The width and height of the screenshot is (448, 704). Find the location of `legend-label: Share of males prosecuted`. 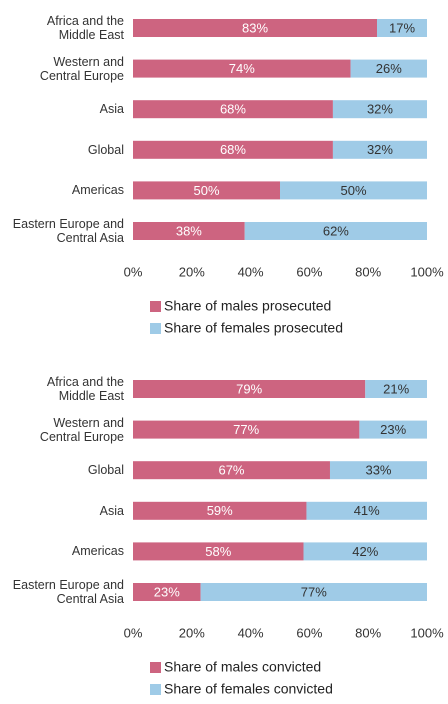

legend-label: Share of males prosecuted is located at coordinates (247, 306).